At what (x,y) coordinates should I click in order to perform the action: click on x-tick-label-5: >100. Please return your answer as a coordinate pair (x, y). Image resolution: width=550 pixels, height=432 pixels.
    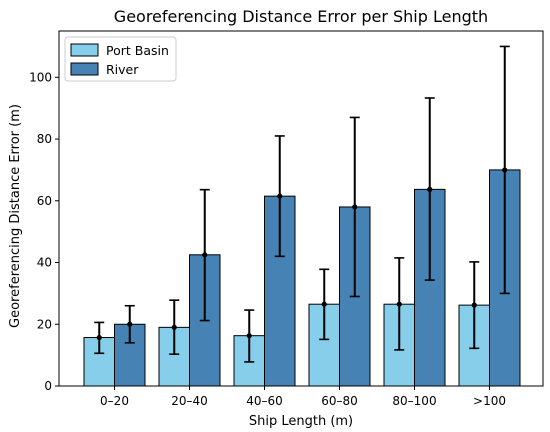
    Looking at the image, I should click on (489, 401).